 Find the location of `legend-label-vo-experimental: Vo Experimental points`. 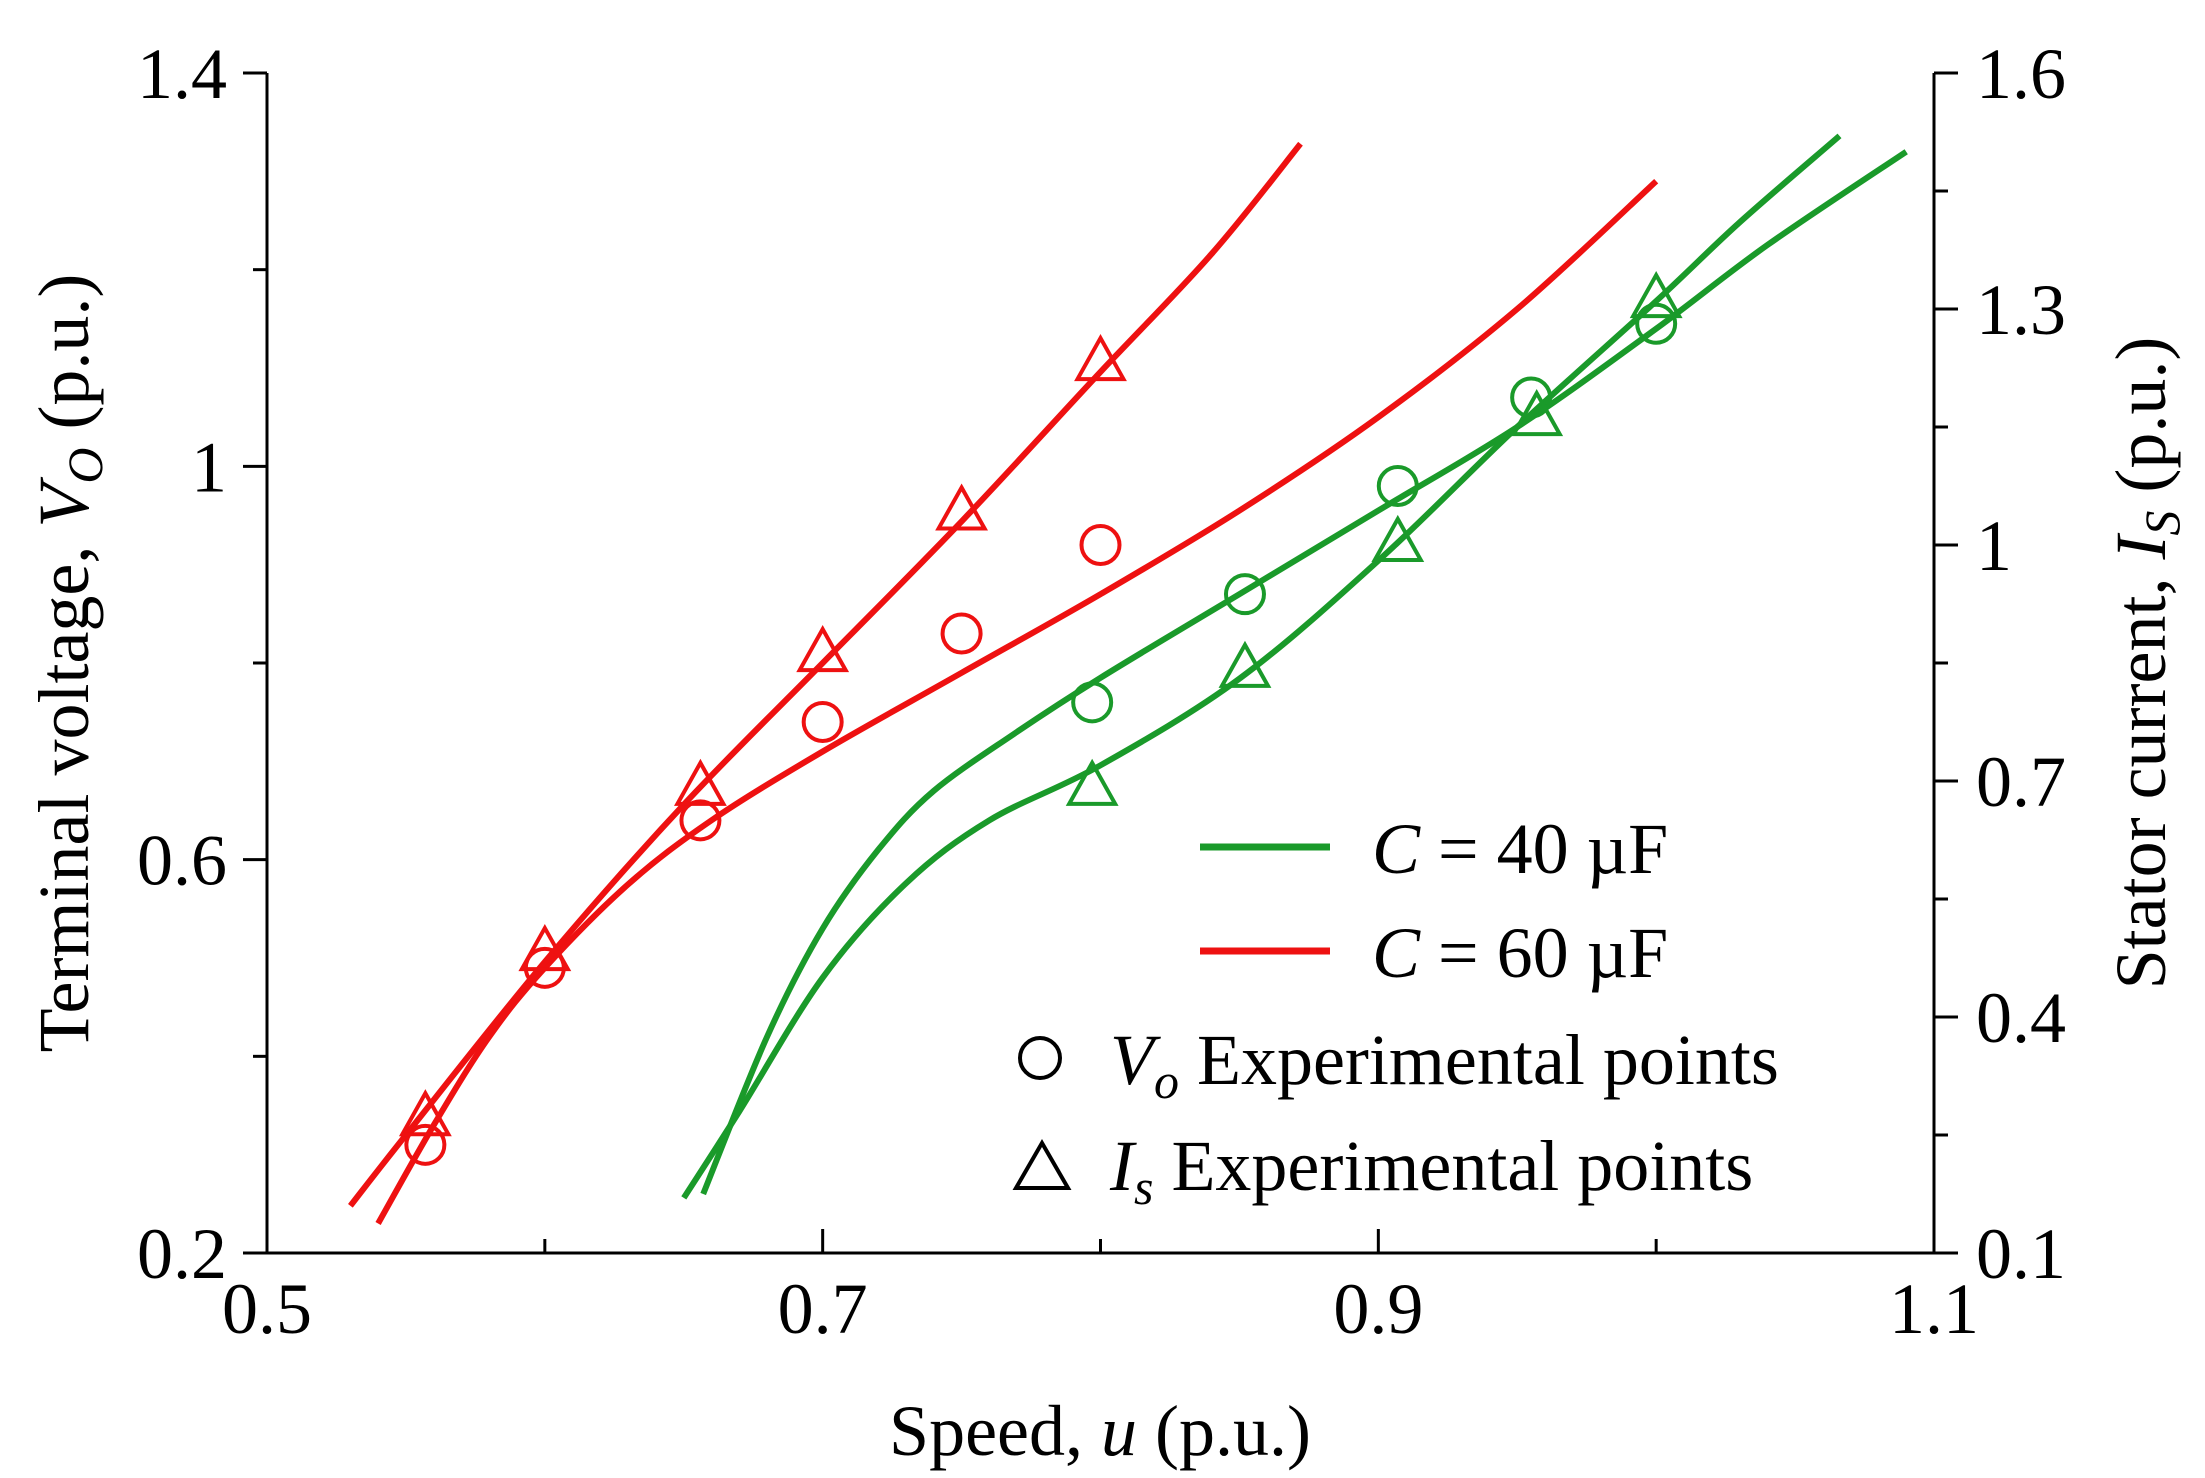

legend-label-vo-experimental: Vo Experimental points is located at coordinates (1444, 1064).